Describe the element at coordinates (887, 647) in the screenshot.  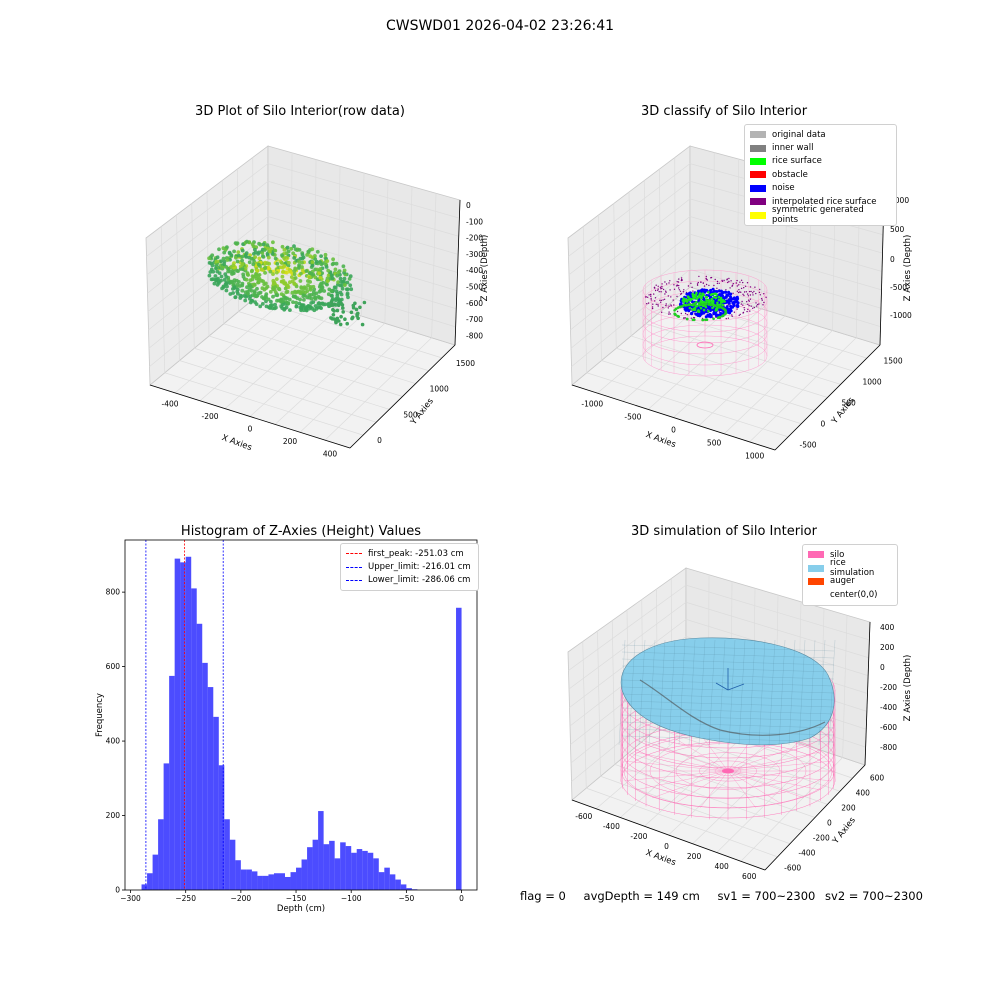
I see `sim-z-tick-1: 200` at that location.